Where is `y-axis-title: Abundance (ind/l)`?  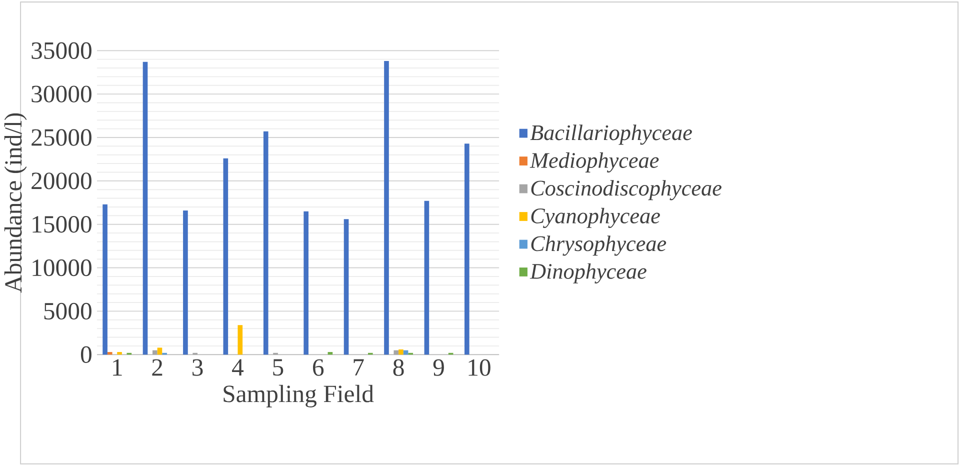
y-axis-title: Abundance (ind/l) is located at coordinates (15, 203).